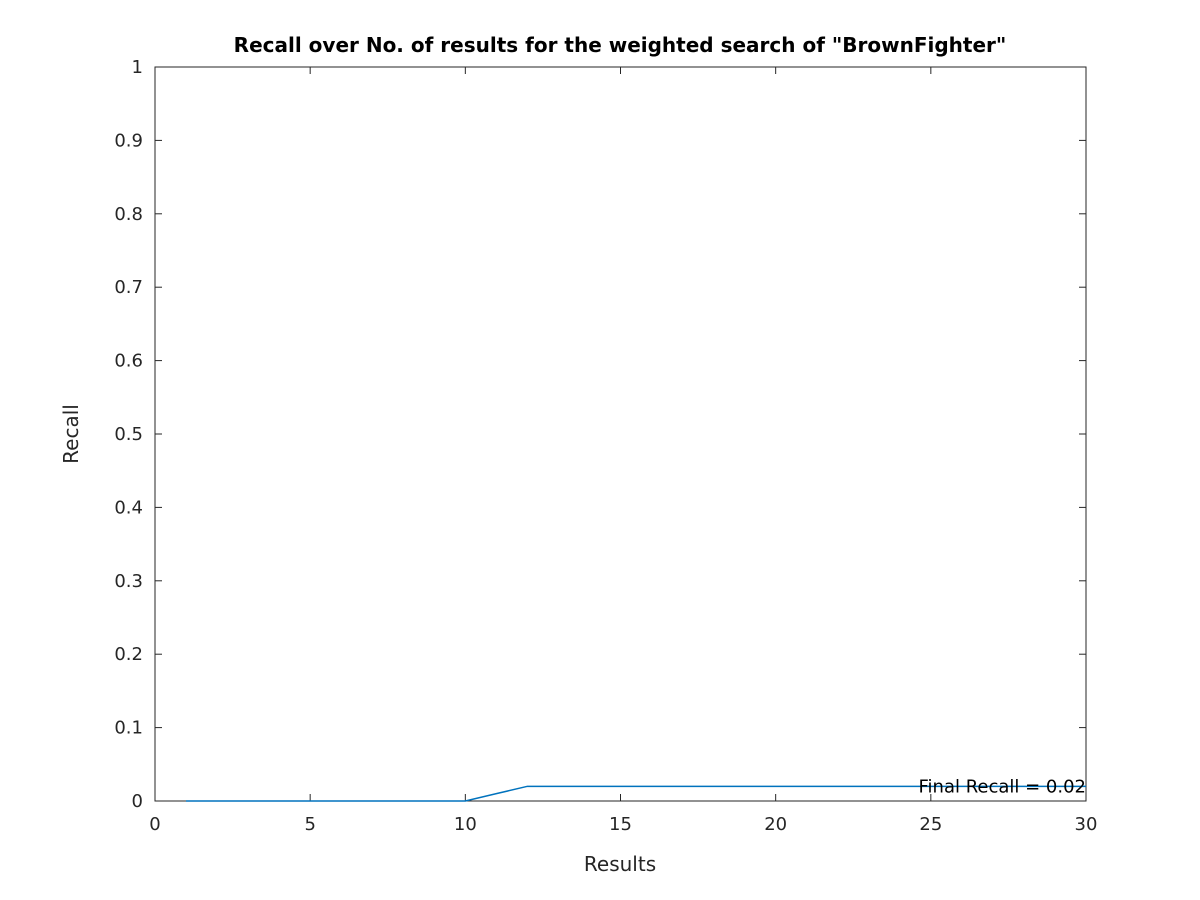 This screenshot has width=1200, height=900. I want to click on x-tick-label: 15, so click(620, 824).